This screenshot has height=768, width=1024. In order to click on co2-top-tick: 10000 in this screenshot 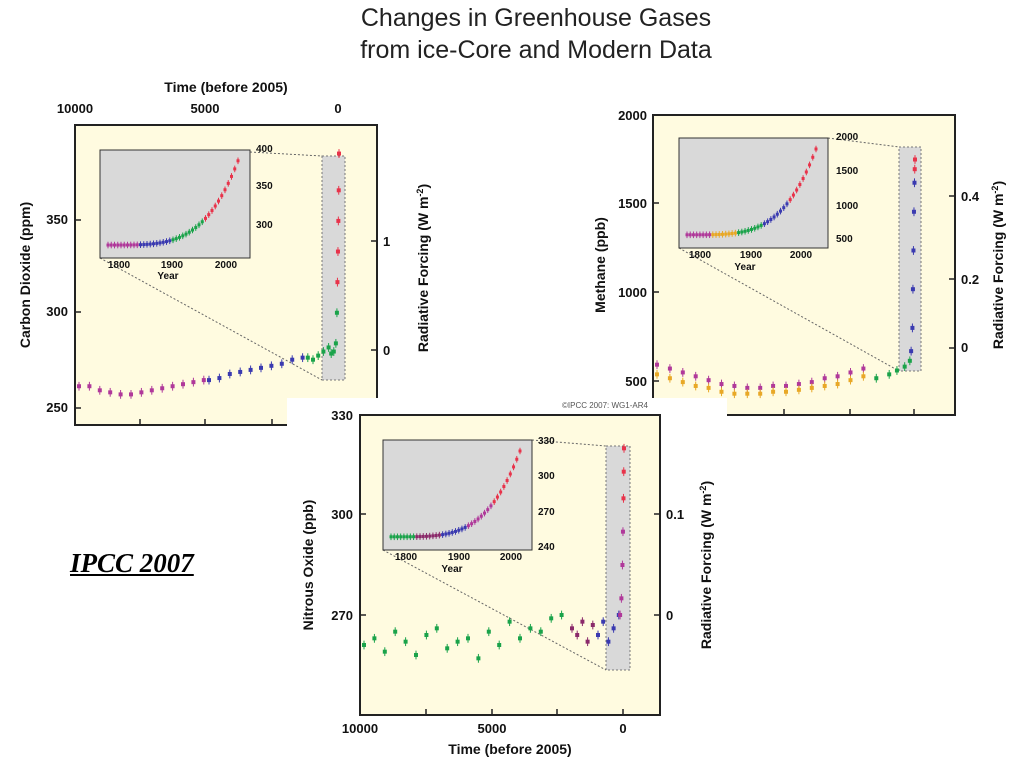, I will do `click(75, 108)`.